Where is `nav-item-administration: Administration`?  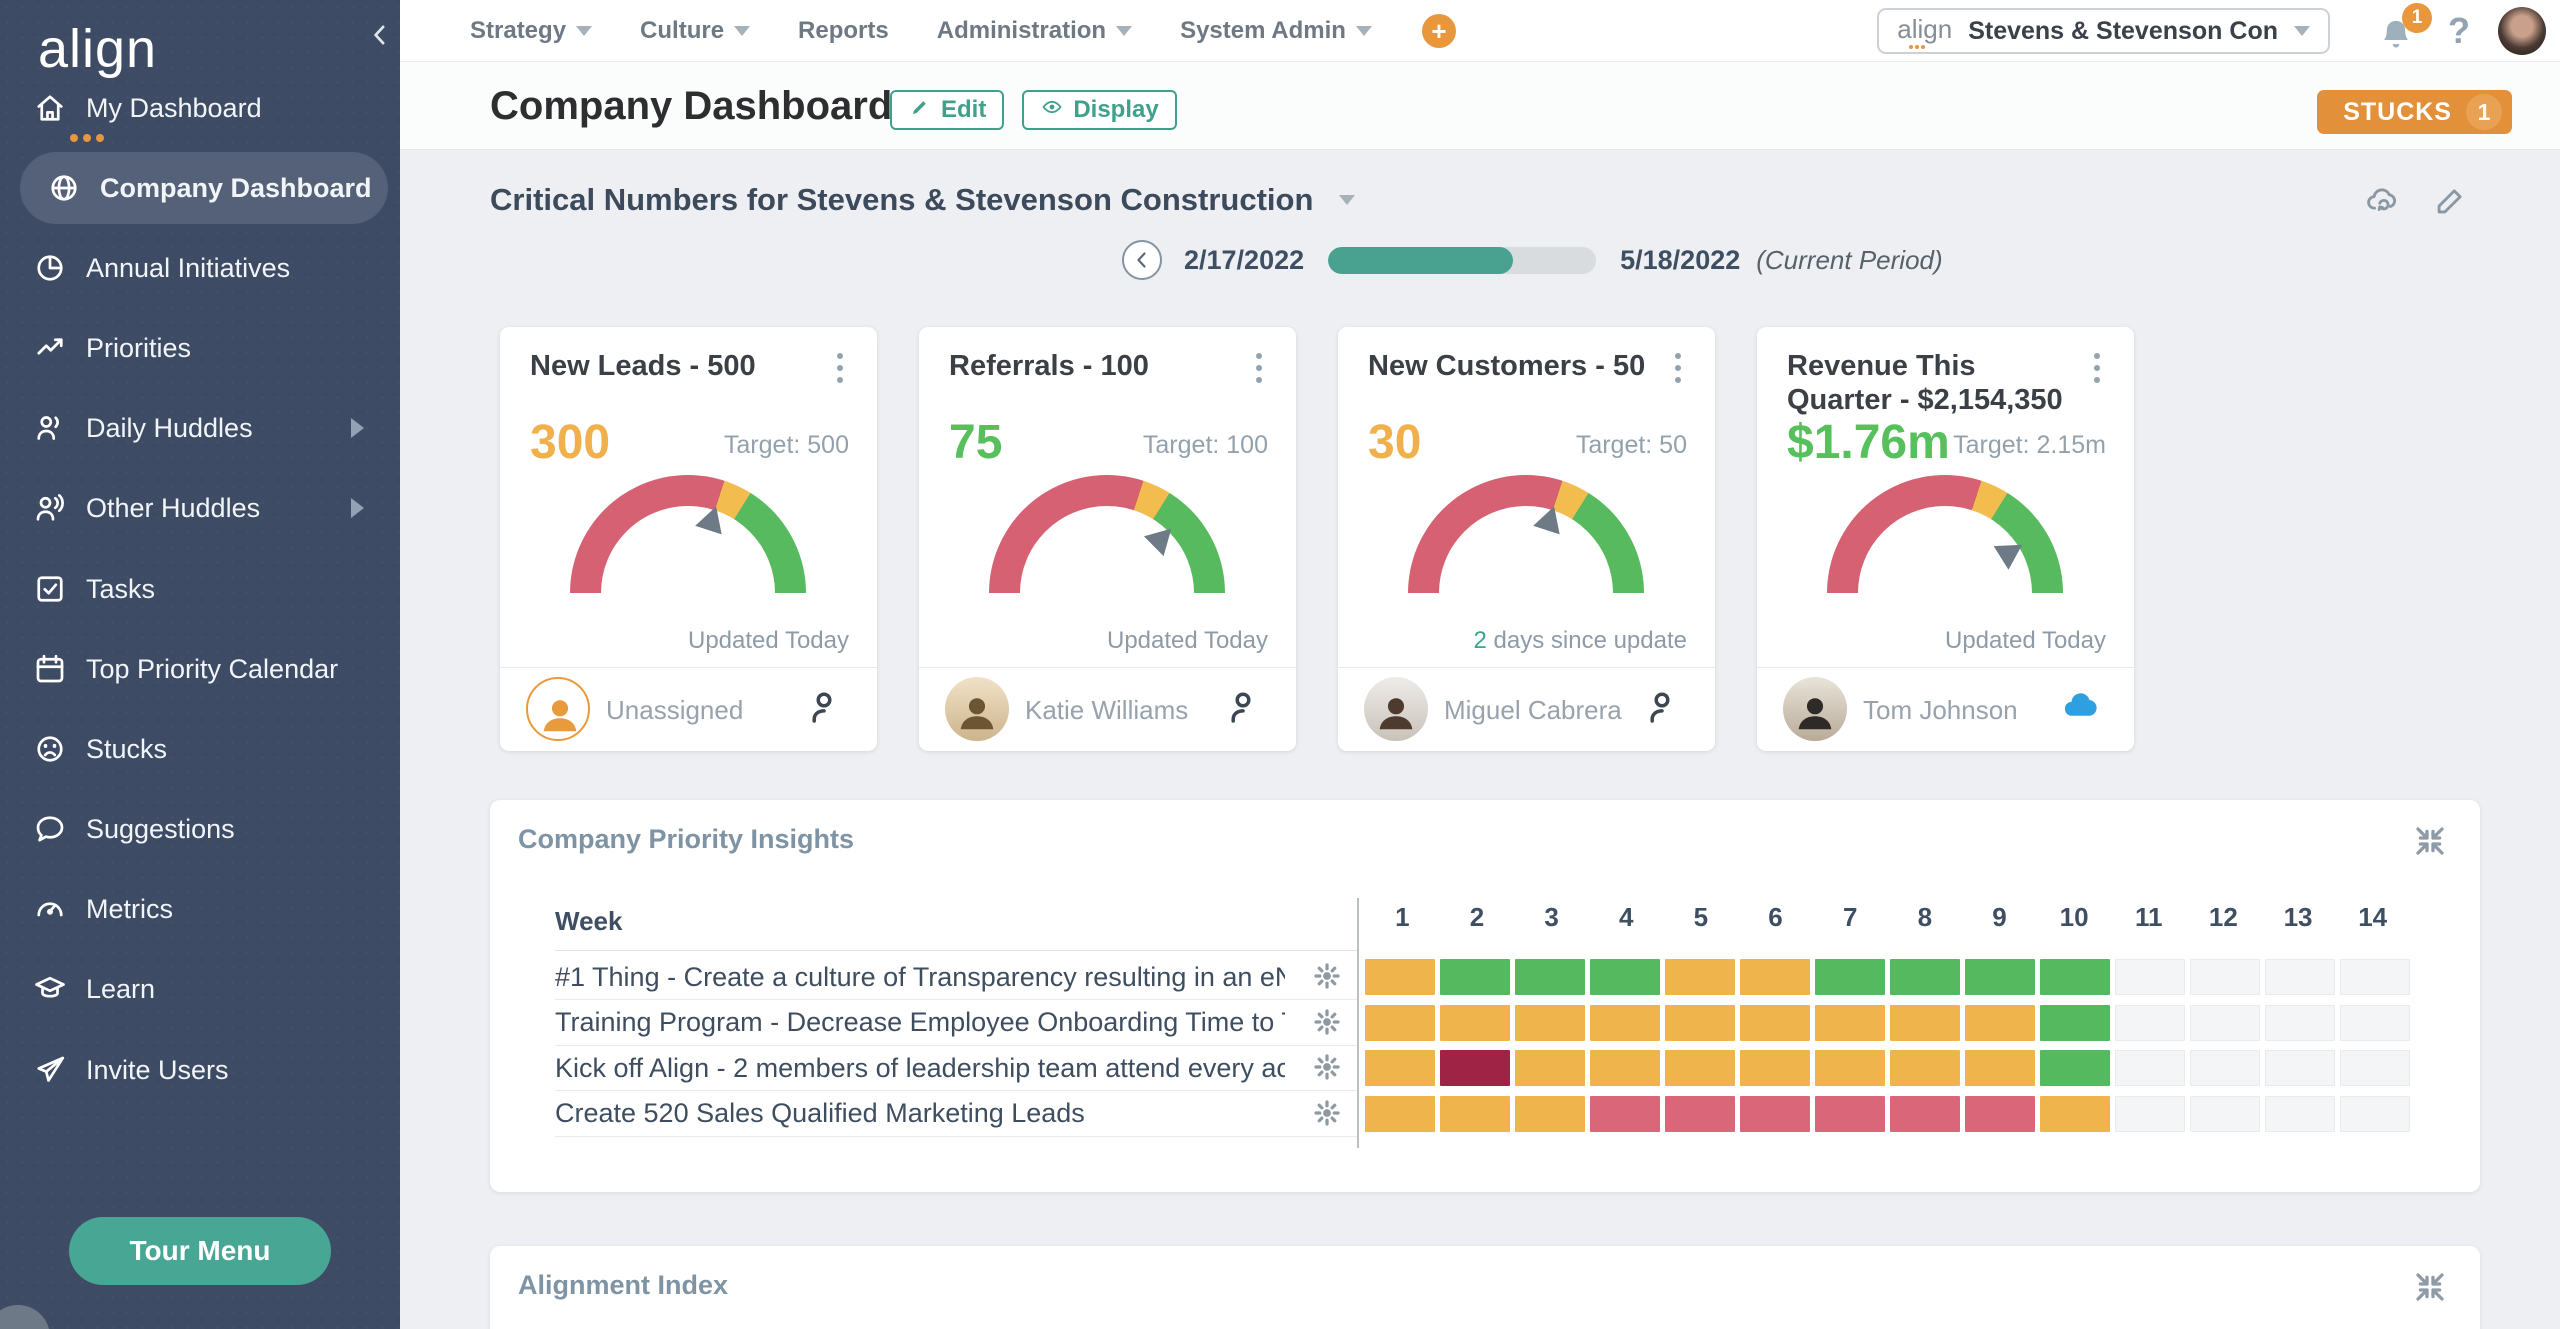 nav-item-administration: Administration is located at coordinates (1035, 31).